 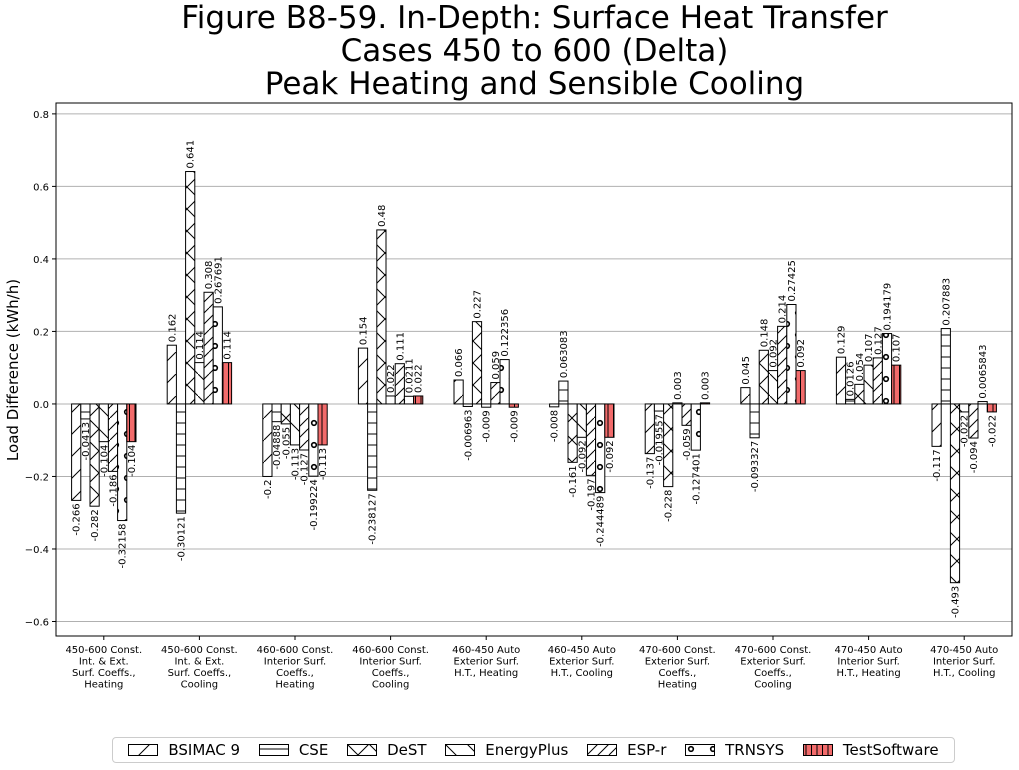 What do you see at coordinates (890, 750) in the screenshot?
I see `legend-label: TestSoftware` at bounding box center [890, 750].